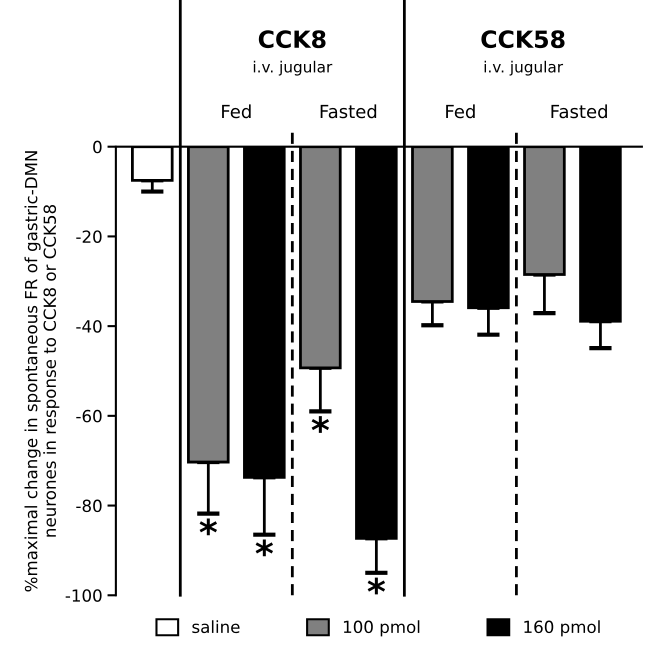  Describe the element at coordinates (89, 506) in the screenshot. I see `y-tick-label: -80` at that location.